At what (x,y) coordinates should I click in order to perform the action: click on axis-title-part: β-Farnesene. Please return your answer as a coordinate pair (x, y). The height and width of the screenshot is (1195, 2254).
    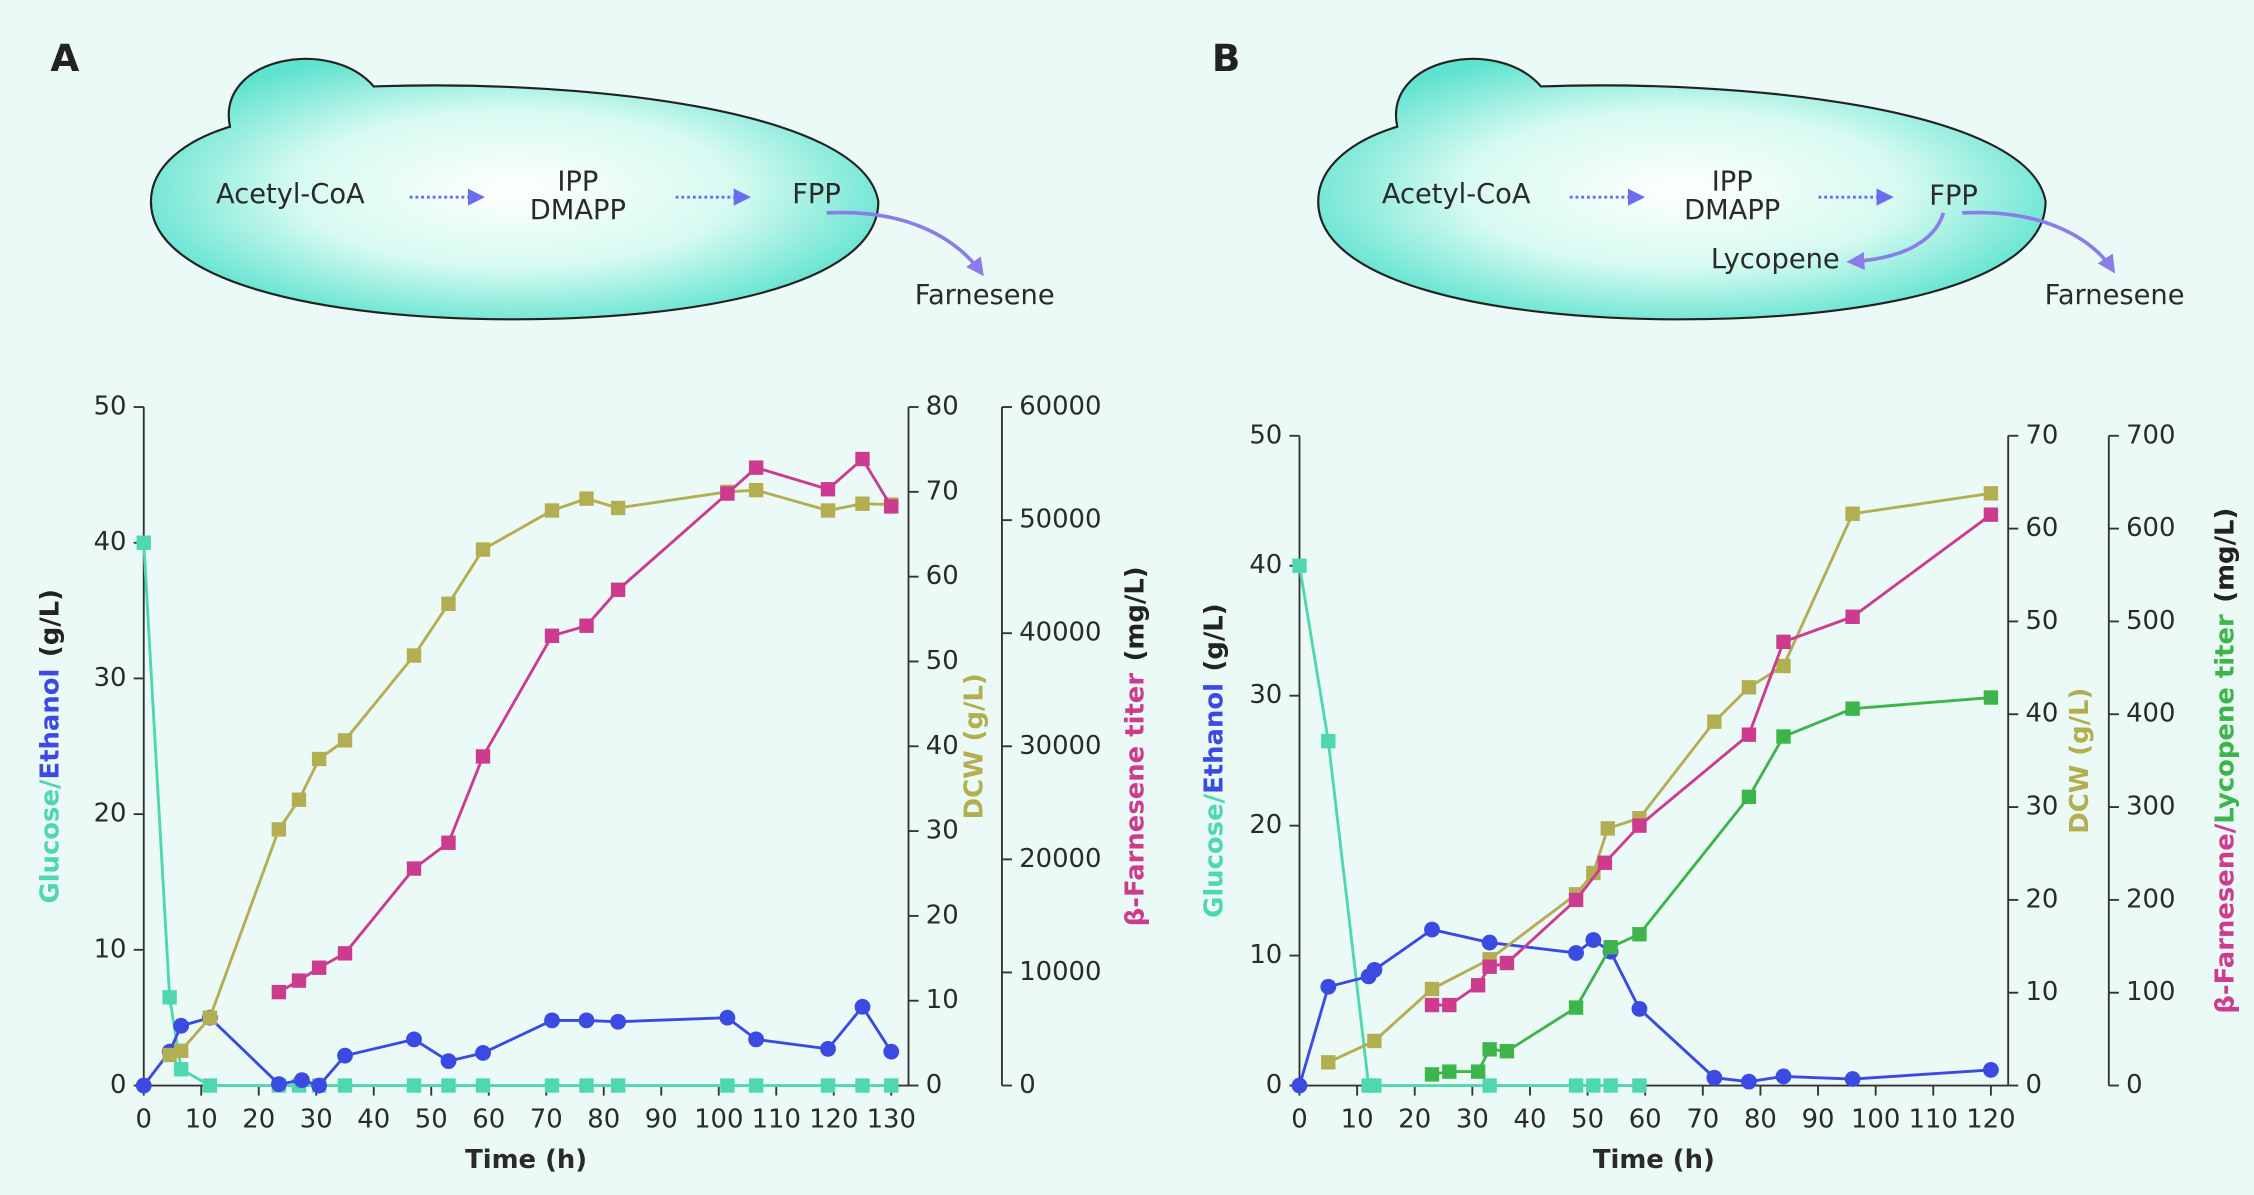
    Looking at the image, I should click on (2225, 923).